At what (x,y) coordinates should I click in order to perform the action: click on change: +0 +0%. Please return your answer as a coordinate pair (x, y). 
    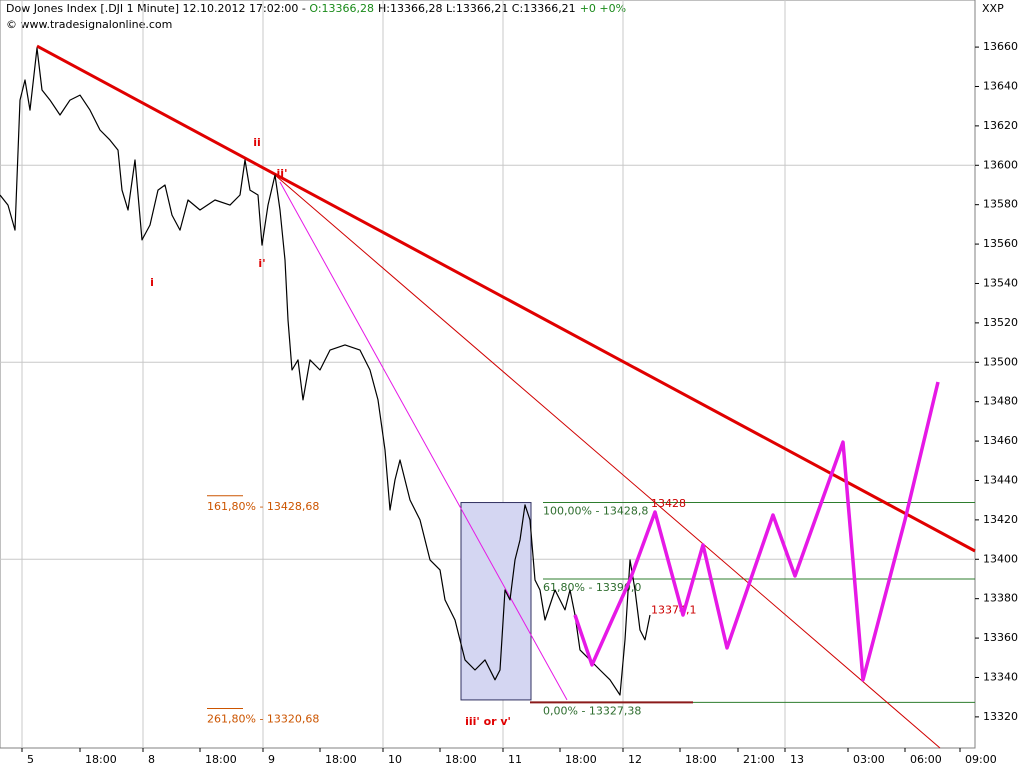
    Looking at the image, I should click on (603, 8).